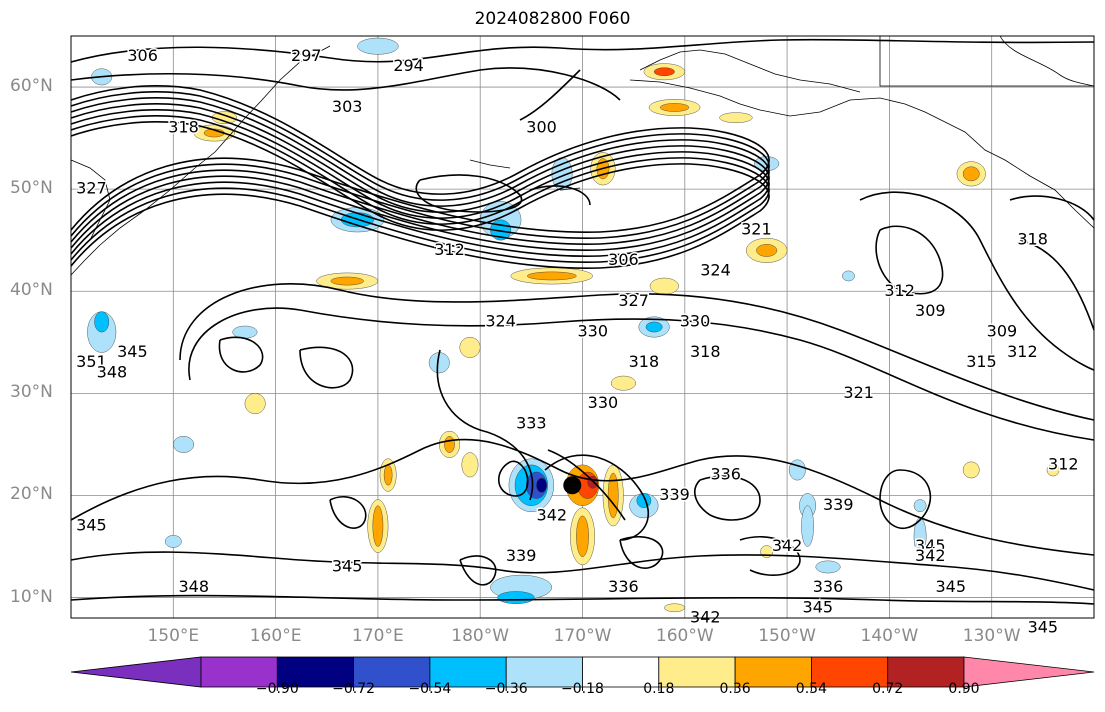 The height and width of the screenshot is (712, 1105). Describe the element at coordinates (991, 636) in the screenshot. I see `lon-label: 130°W` at that location.